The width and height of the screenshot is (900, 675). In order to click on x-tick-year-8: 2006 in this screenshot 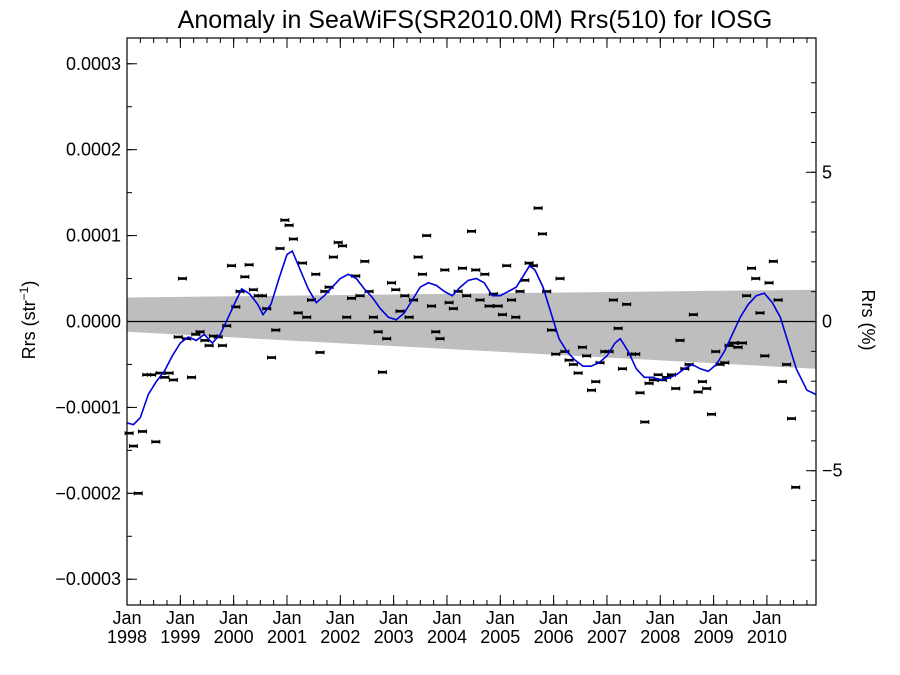, I will do `click(554, 637)`.